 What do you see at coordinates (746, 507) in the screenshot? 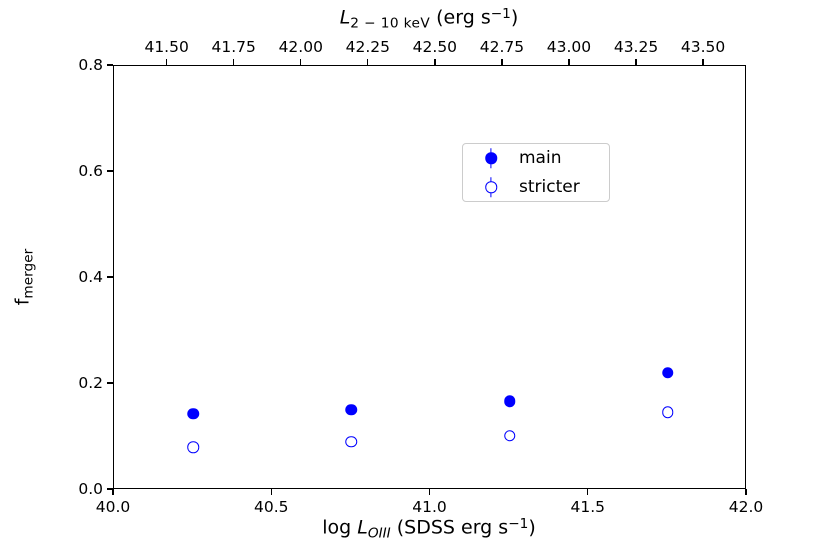
I see `x-ticklabel-bottom: 42.0` at bounding box center [746, 507].